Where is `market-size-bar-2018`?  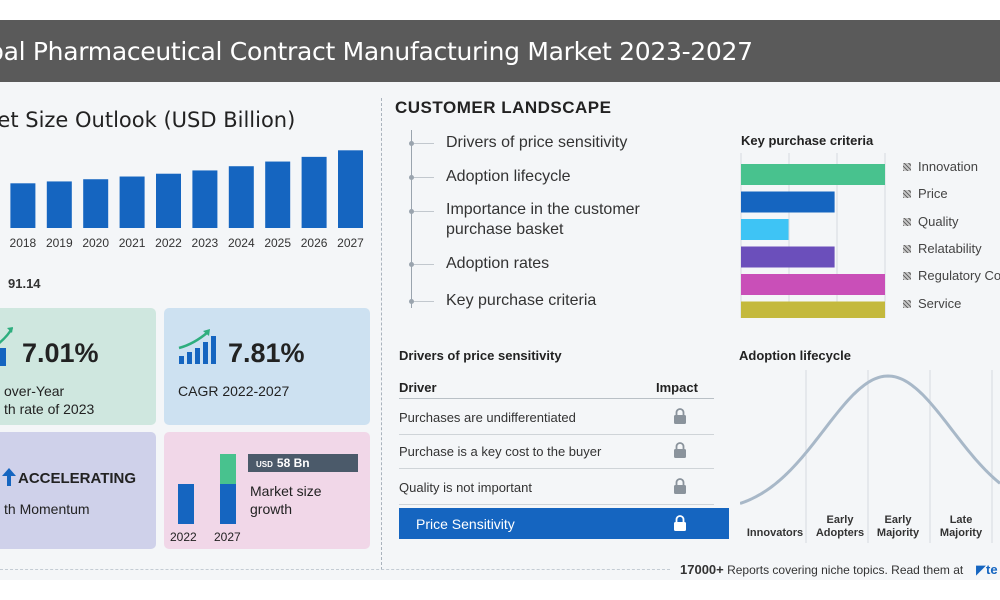 market-size-bar-2018 is located at coordinates (23, 205).